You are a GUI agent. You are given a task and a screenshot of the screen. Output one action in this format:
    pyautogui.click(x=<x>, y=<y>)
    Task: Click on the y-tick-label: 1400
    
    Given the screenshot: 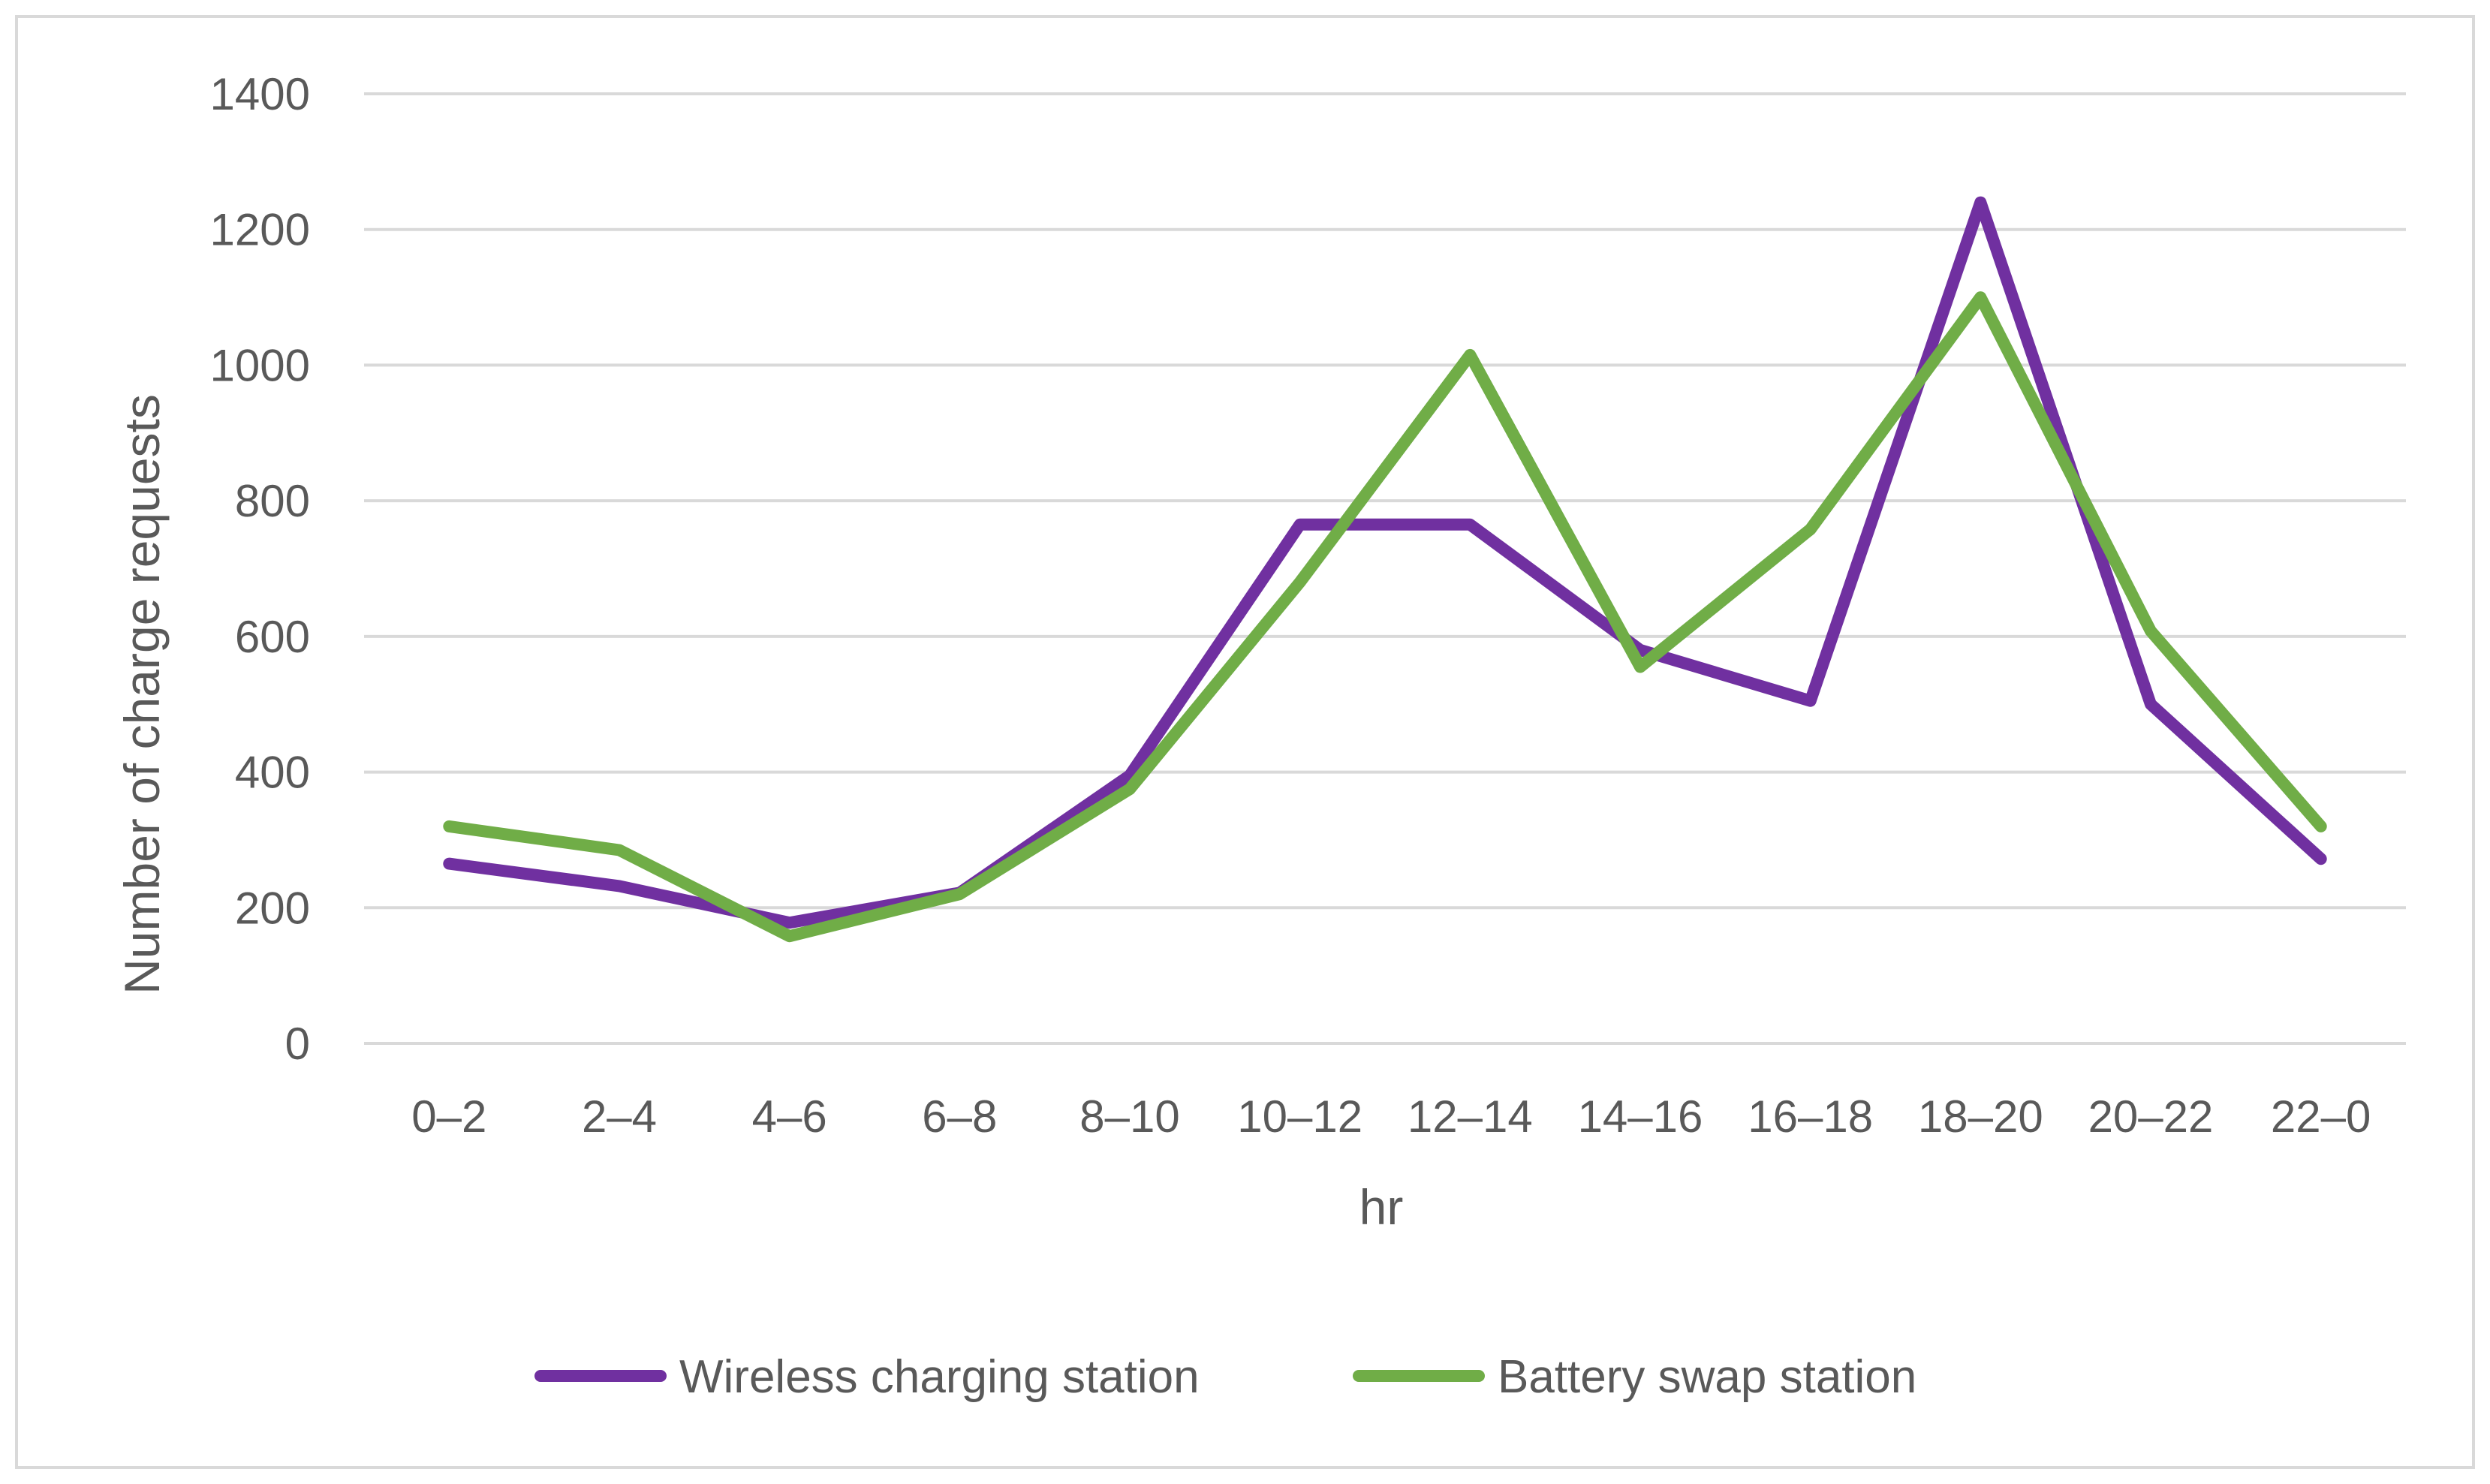 What is the action you would take?
    pyautogui.click(x=260, y=94)
    